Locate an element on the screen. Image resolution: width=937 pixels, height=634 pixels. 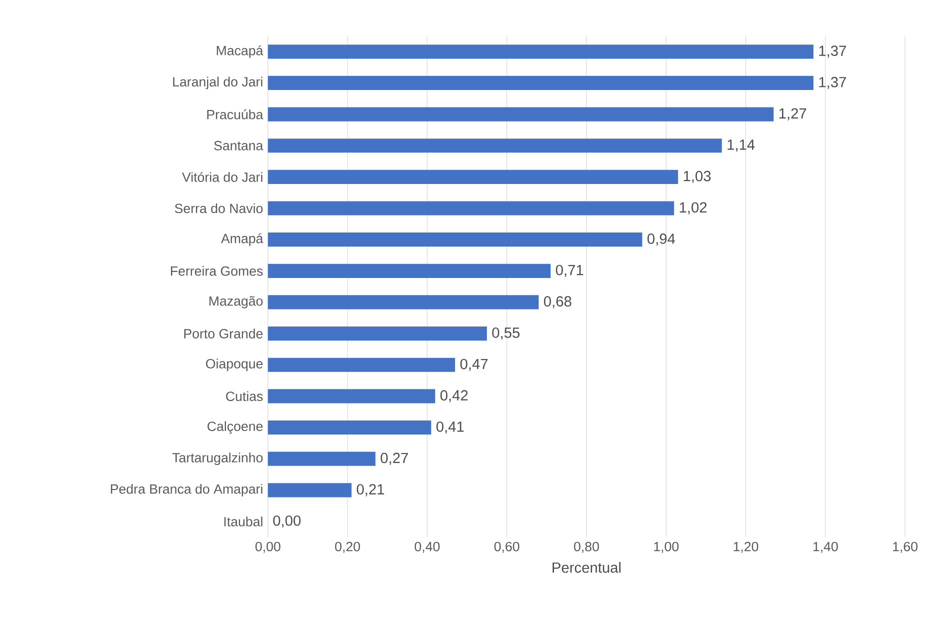
y-tick-label: Amapá is located at coordinates (242, 239).